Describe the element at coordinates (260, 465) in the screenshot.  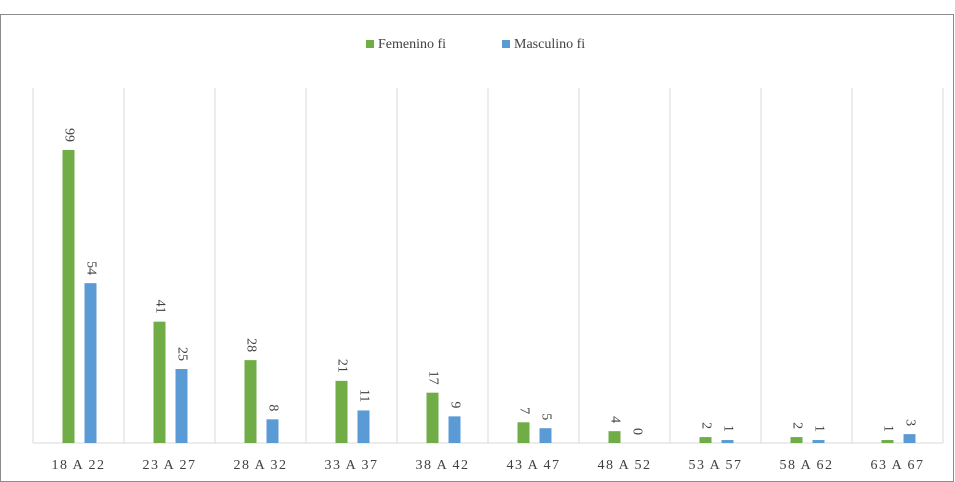
I see `x-tick-label: 28 A 32` at that location.